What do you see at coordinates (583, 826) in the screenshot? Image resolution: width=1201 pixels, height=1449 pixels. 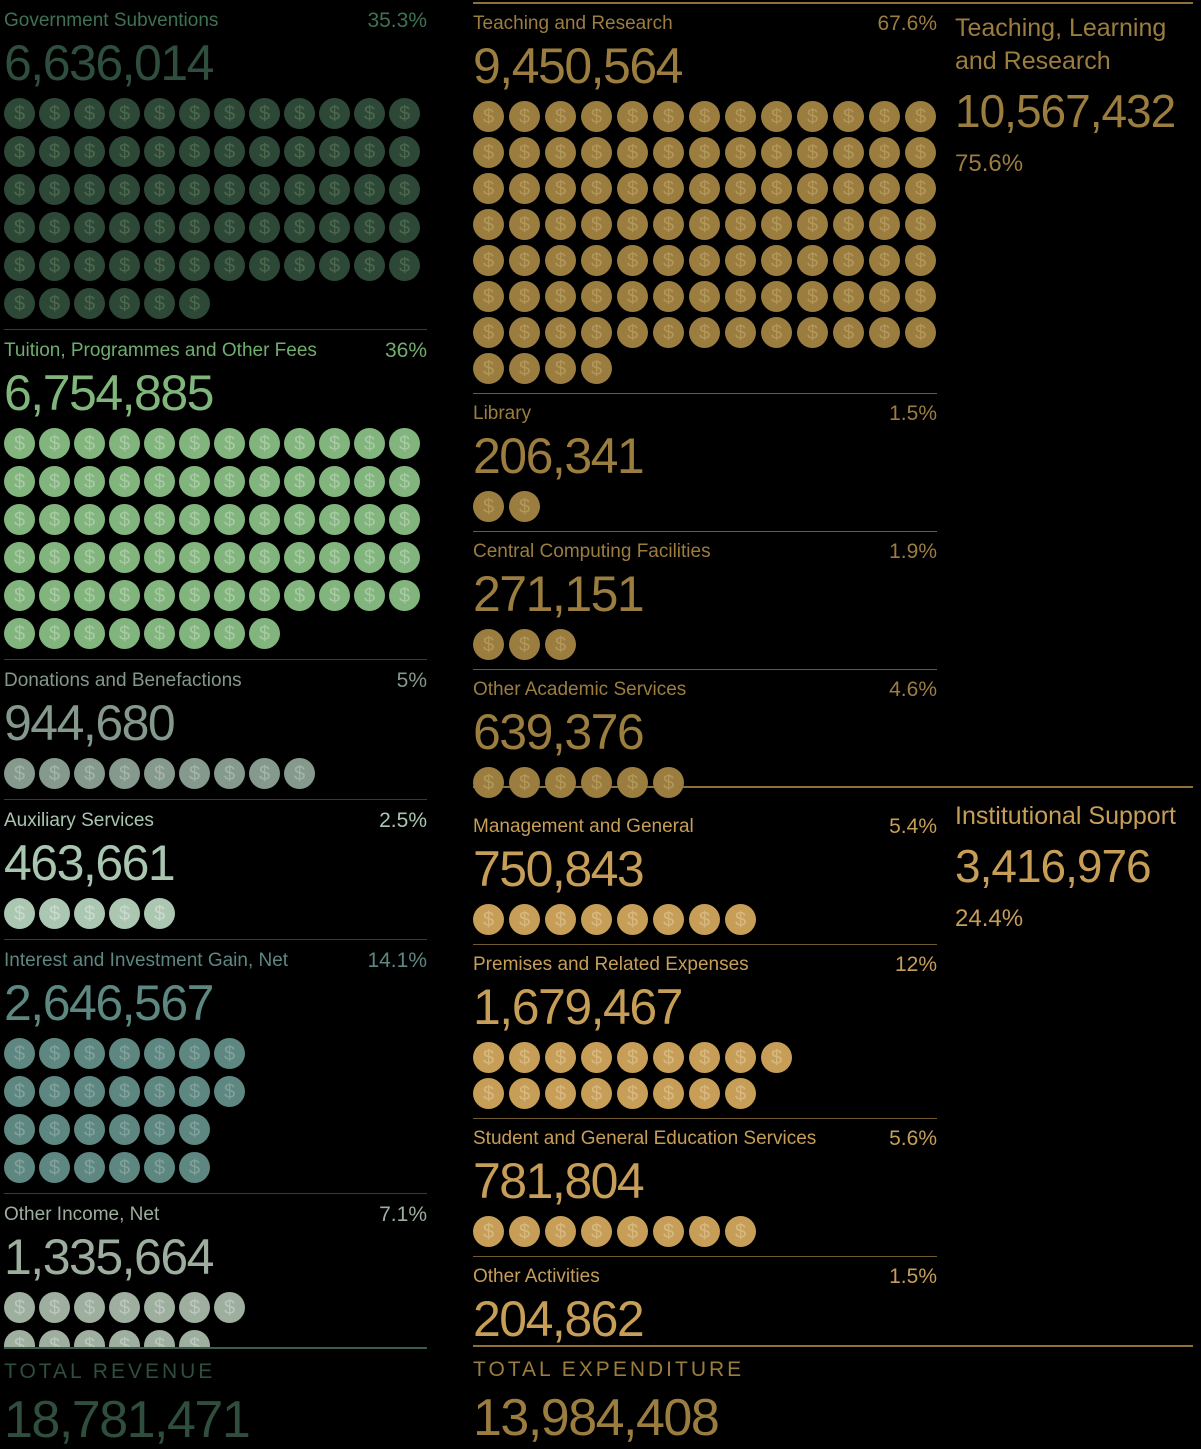 I see `section-label: Management and General` at bounding box center [583, 826].